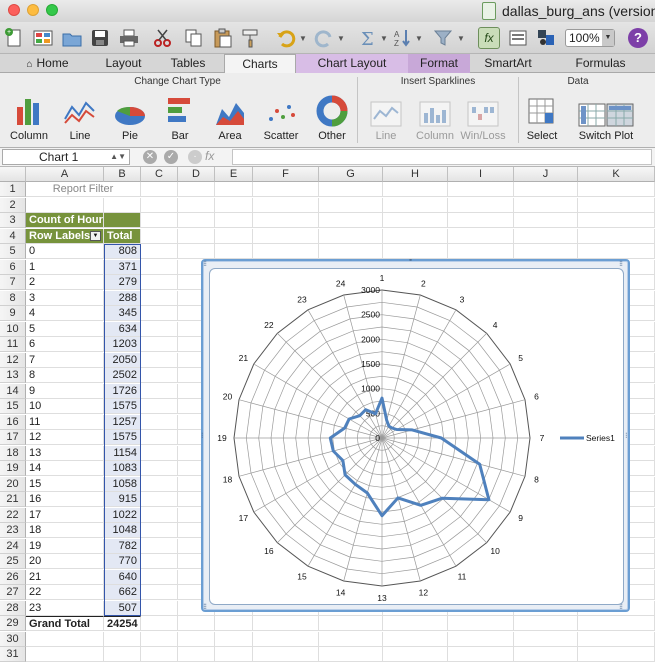 Image resolution: width=655 pixels, height=662 pixels. What do you see at coordinates (13, 236) in the screenshot?
I see `row-header-4: 4` at bounding box center [13, 236].